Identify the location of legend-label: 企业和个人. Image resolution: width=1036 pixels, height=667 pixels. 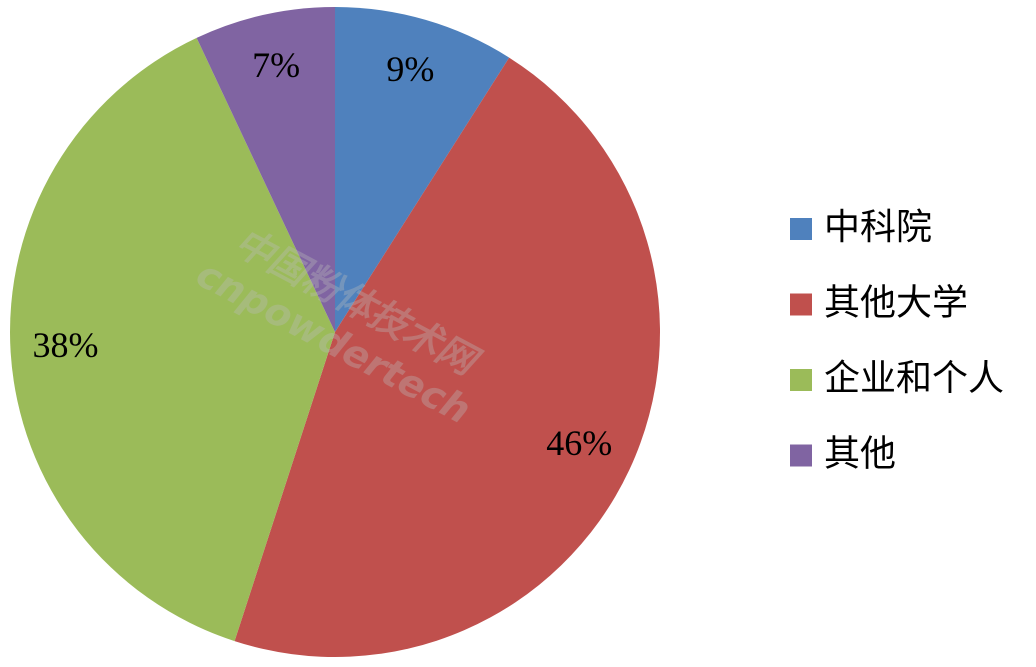
(914, 378).